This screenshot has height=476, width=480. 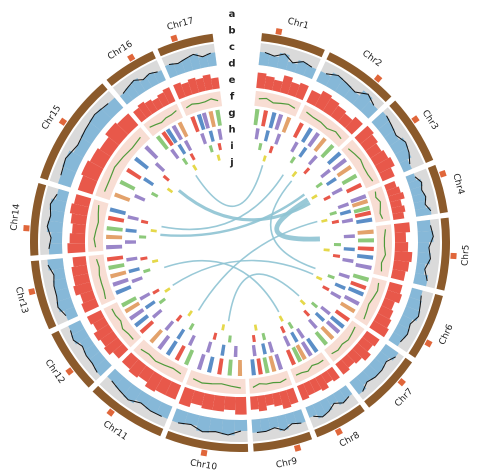 What do you see at coordinates (231, 163) in the screenshot?
I see `track-label: j` at bounding box center [231, 163].